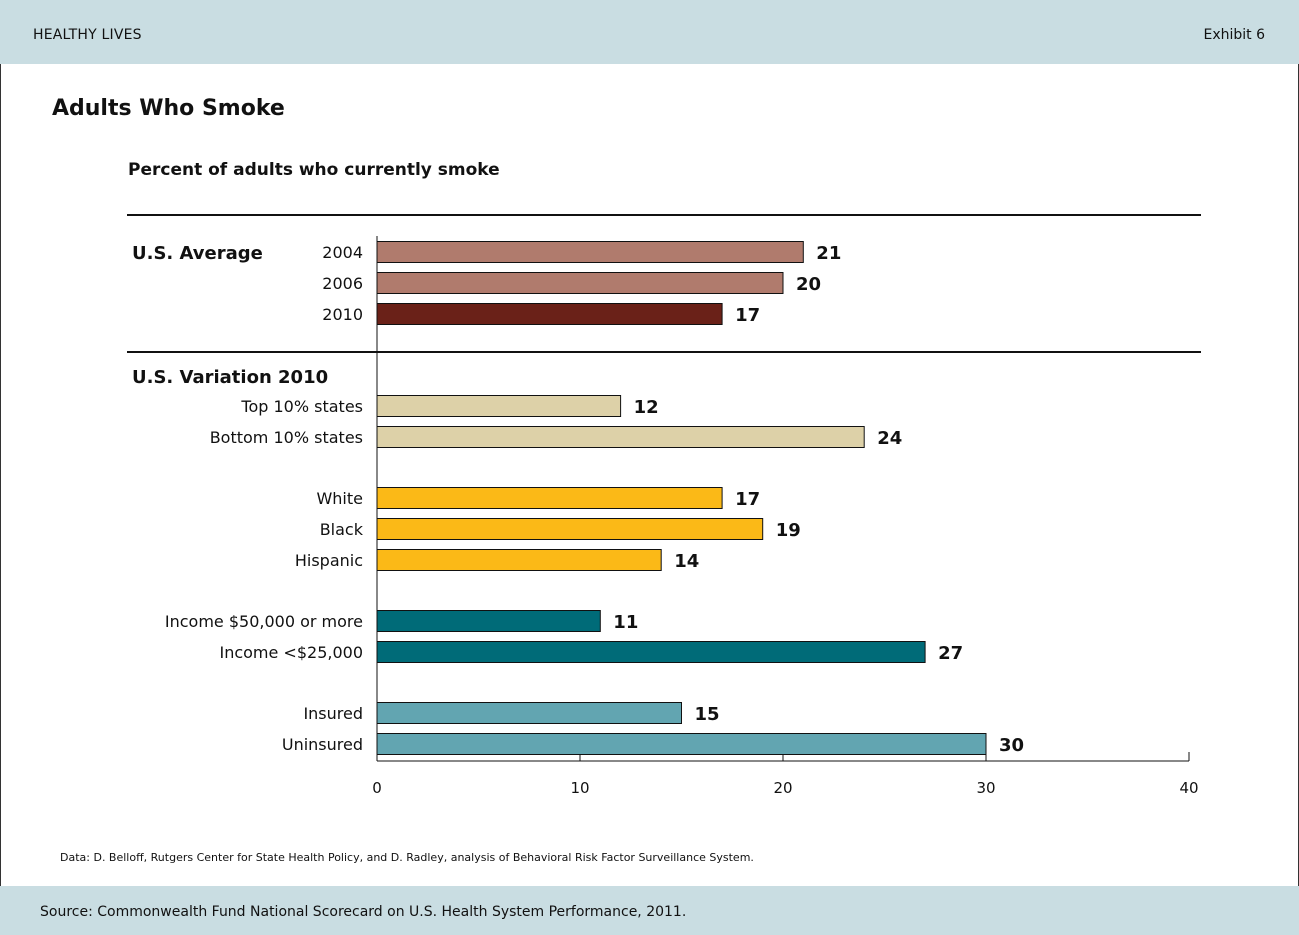  I want to click on data-label: 11, so click(625, 622).